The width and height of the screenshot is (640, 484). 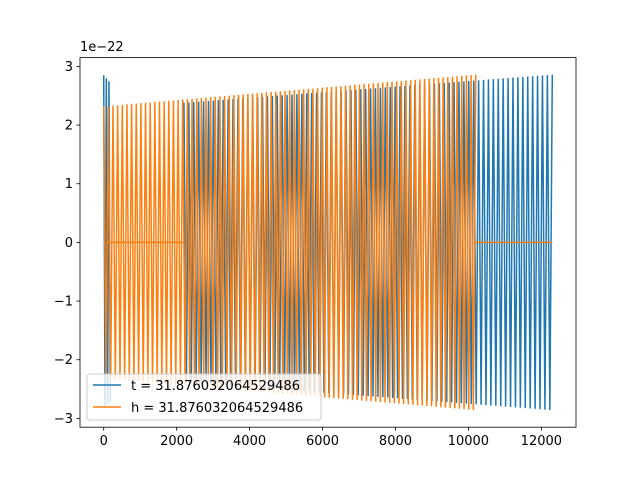 What do you see at coordinates (69, 184) in the screenshot?
I see `y-tick-label: 1` at bounding box center [69, 184].